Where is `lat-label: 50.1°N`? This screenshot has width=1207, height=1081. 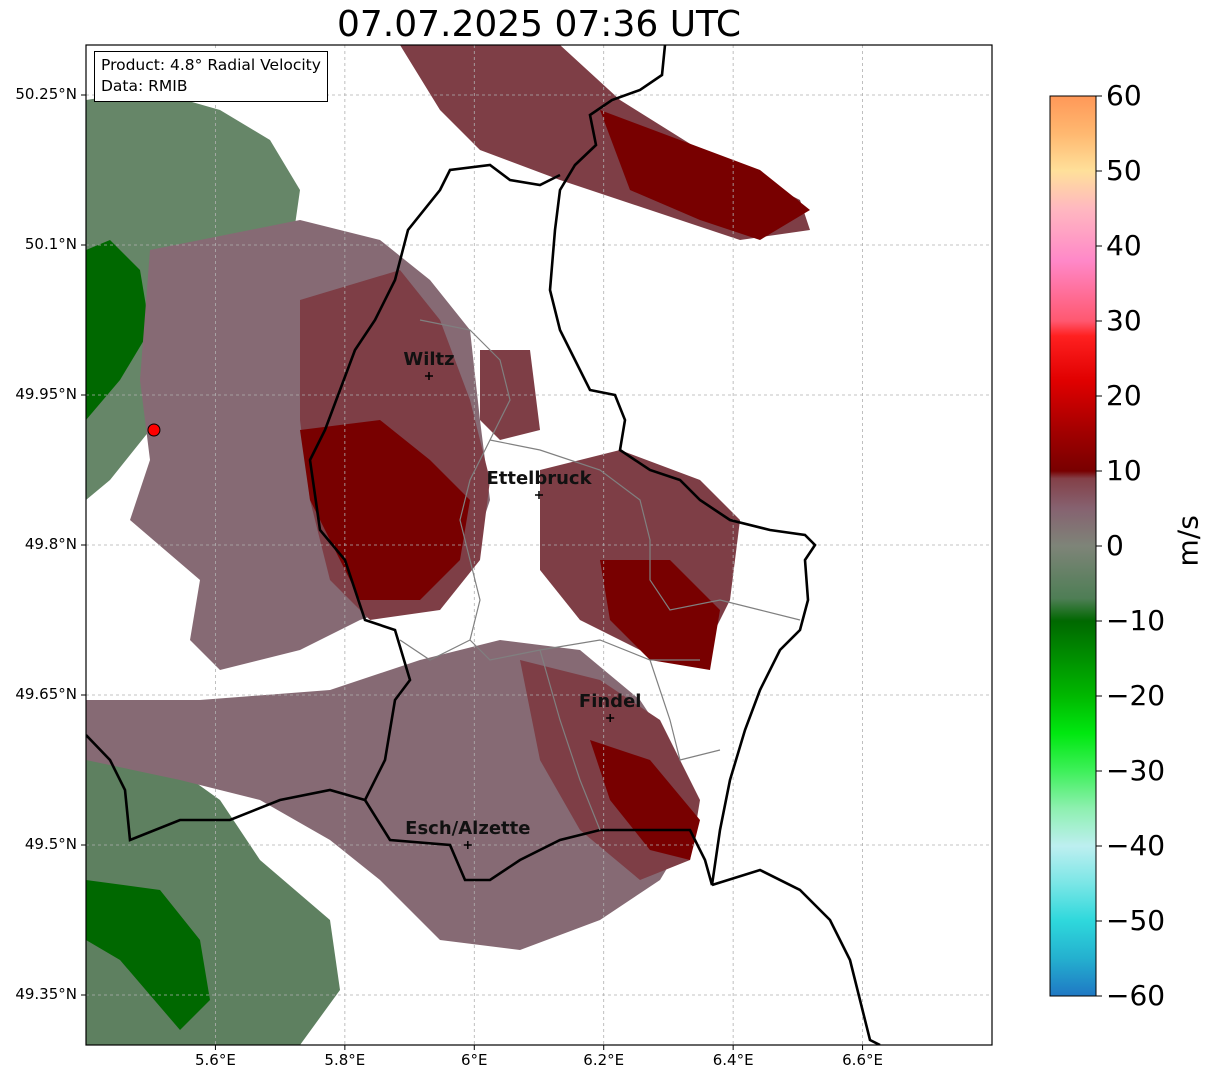 lat-label: 50.1°N is located at coordinates (50, 244).